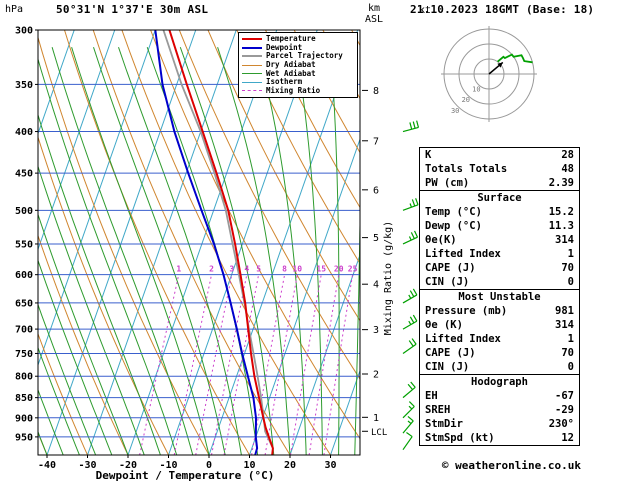  What do you see at coordinates (353, 269) in the screenshot?
I see `svg-text: 25` at bounding box center [353, 269].